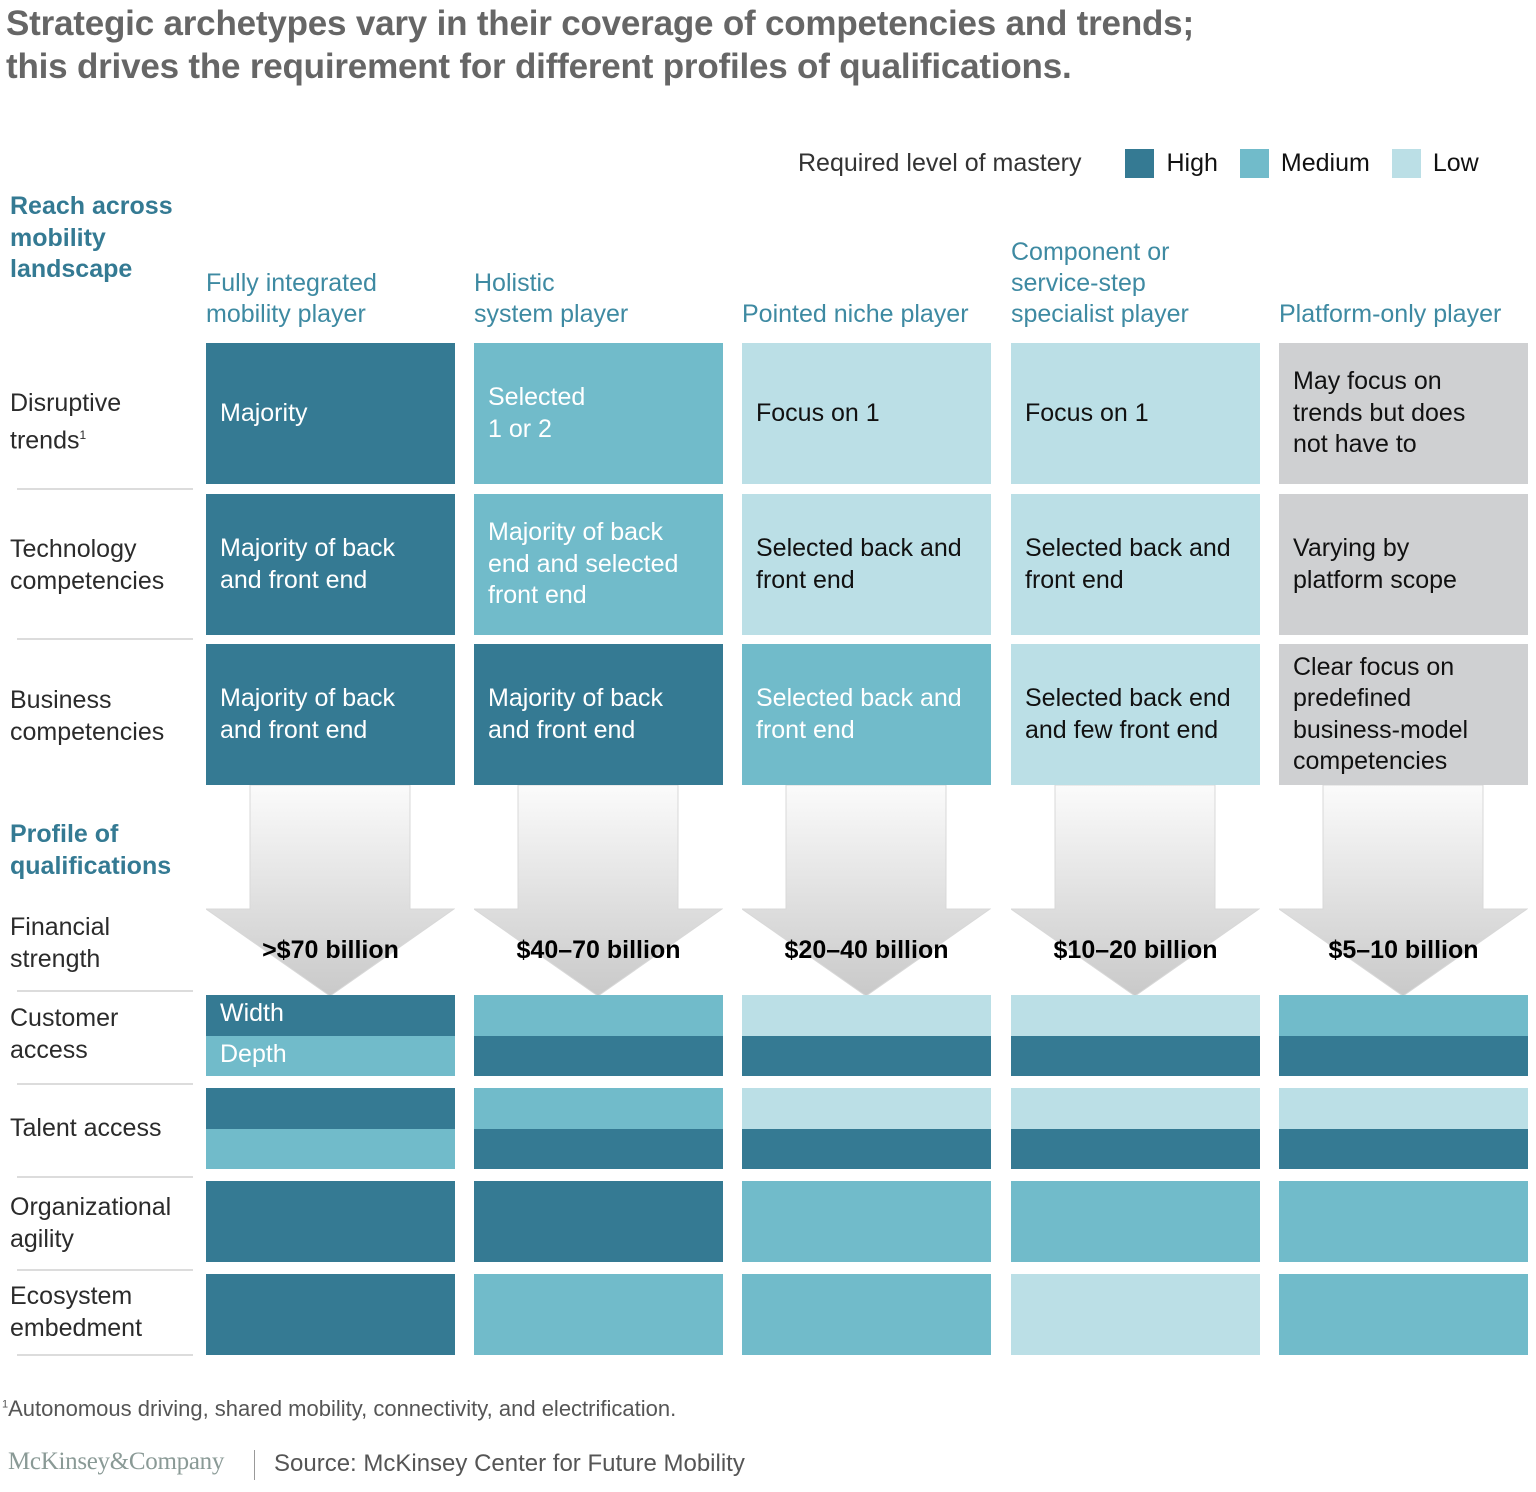 This screenshot has height=1492, width=1536. Describe the element at coordinates (91, 206) in the screenshot. I see `section-head-line: Reach across` at that location.